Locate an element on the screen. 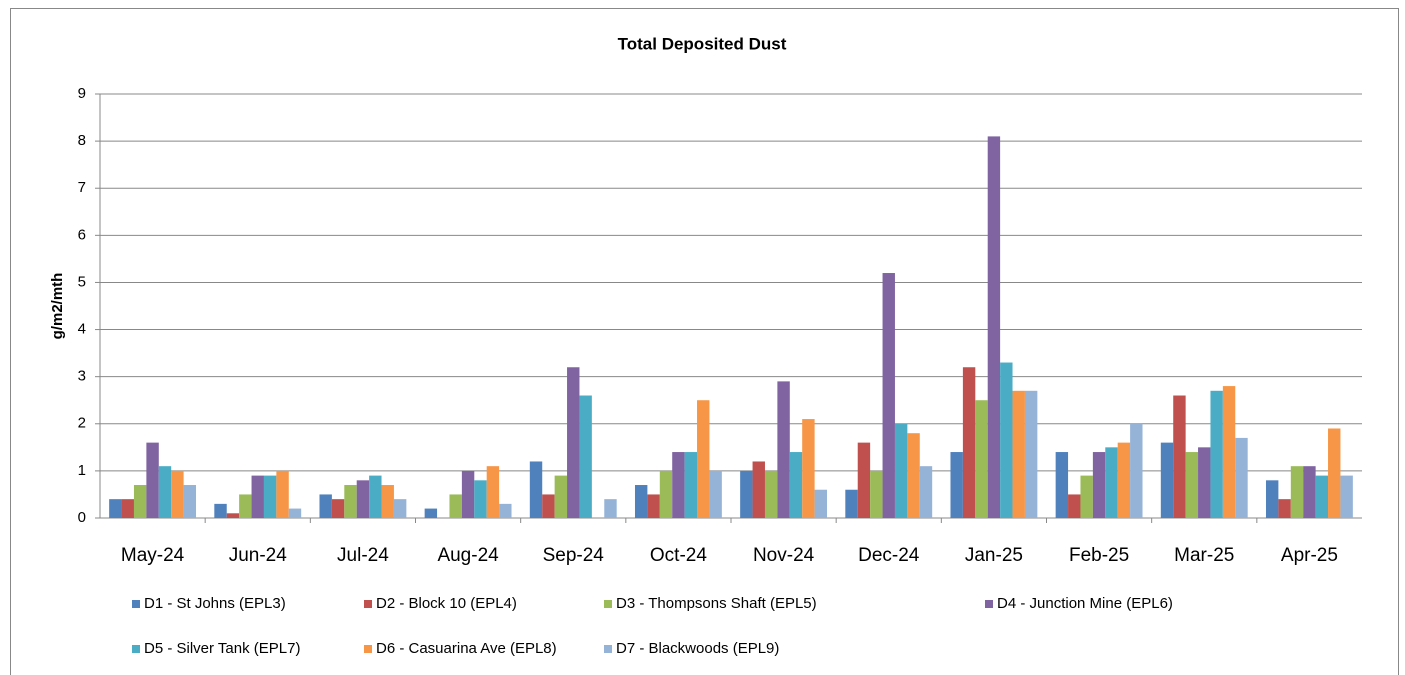 Image resolution: width=1405 pixels, height=675 pixels. y-tick-label: 6 is located at coordinates (82, 234).